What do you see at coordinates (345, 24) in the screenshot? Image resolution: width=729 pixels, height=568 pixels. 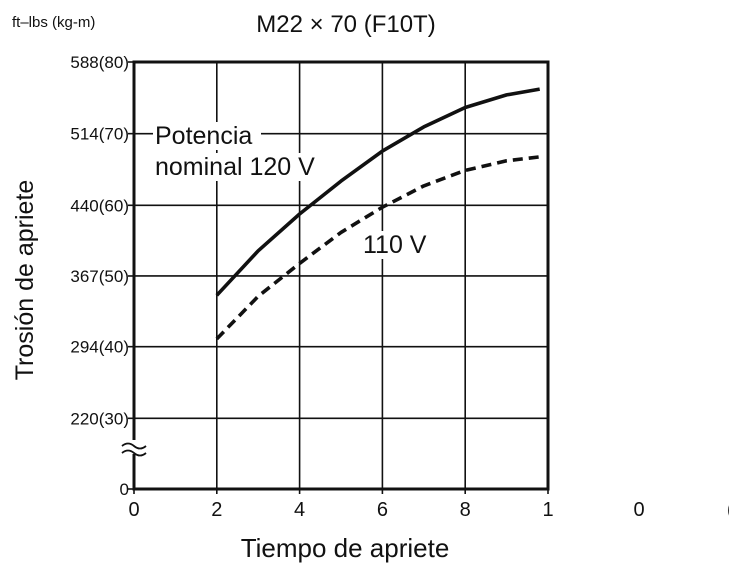 I see `chart-title: M22 × 70 (F10T)` at bounding box center [345, 24].